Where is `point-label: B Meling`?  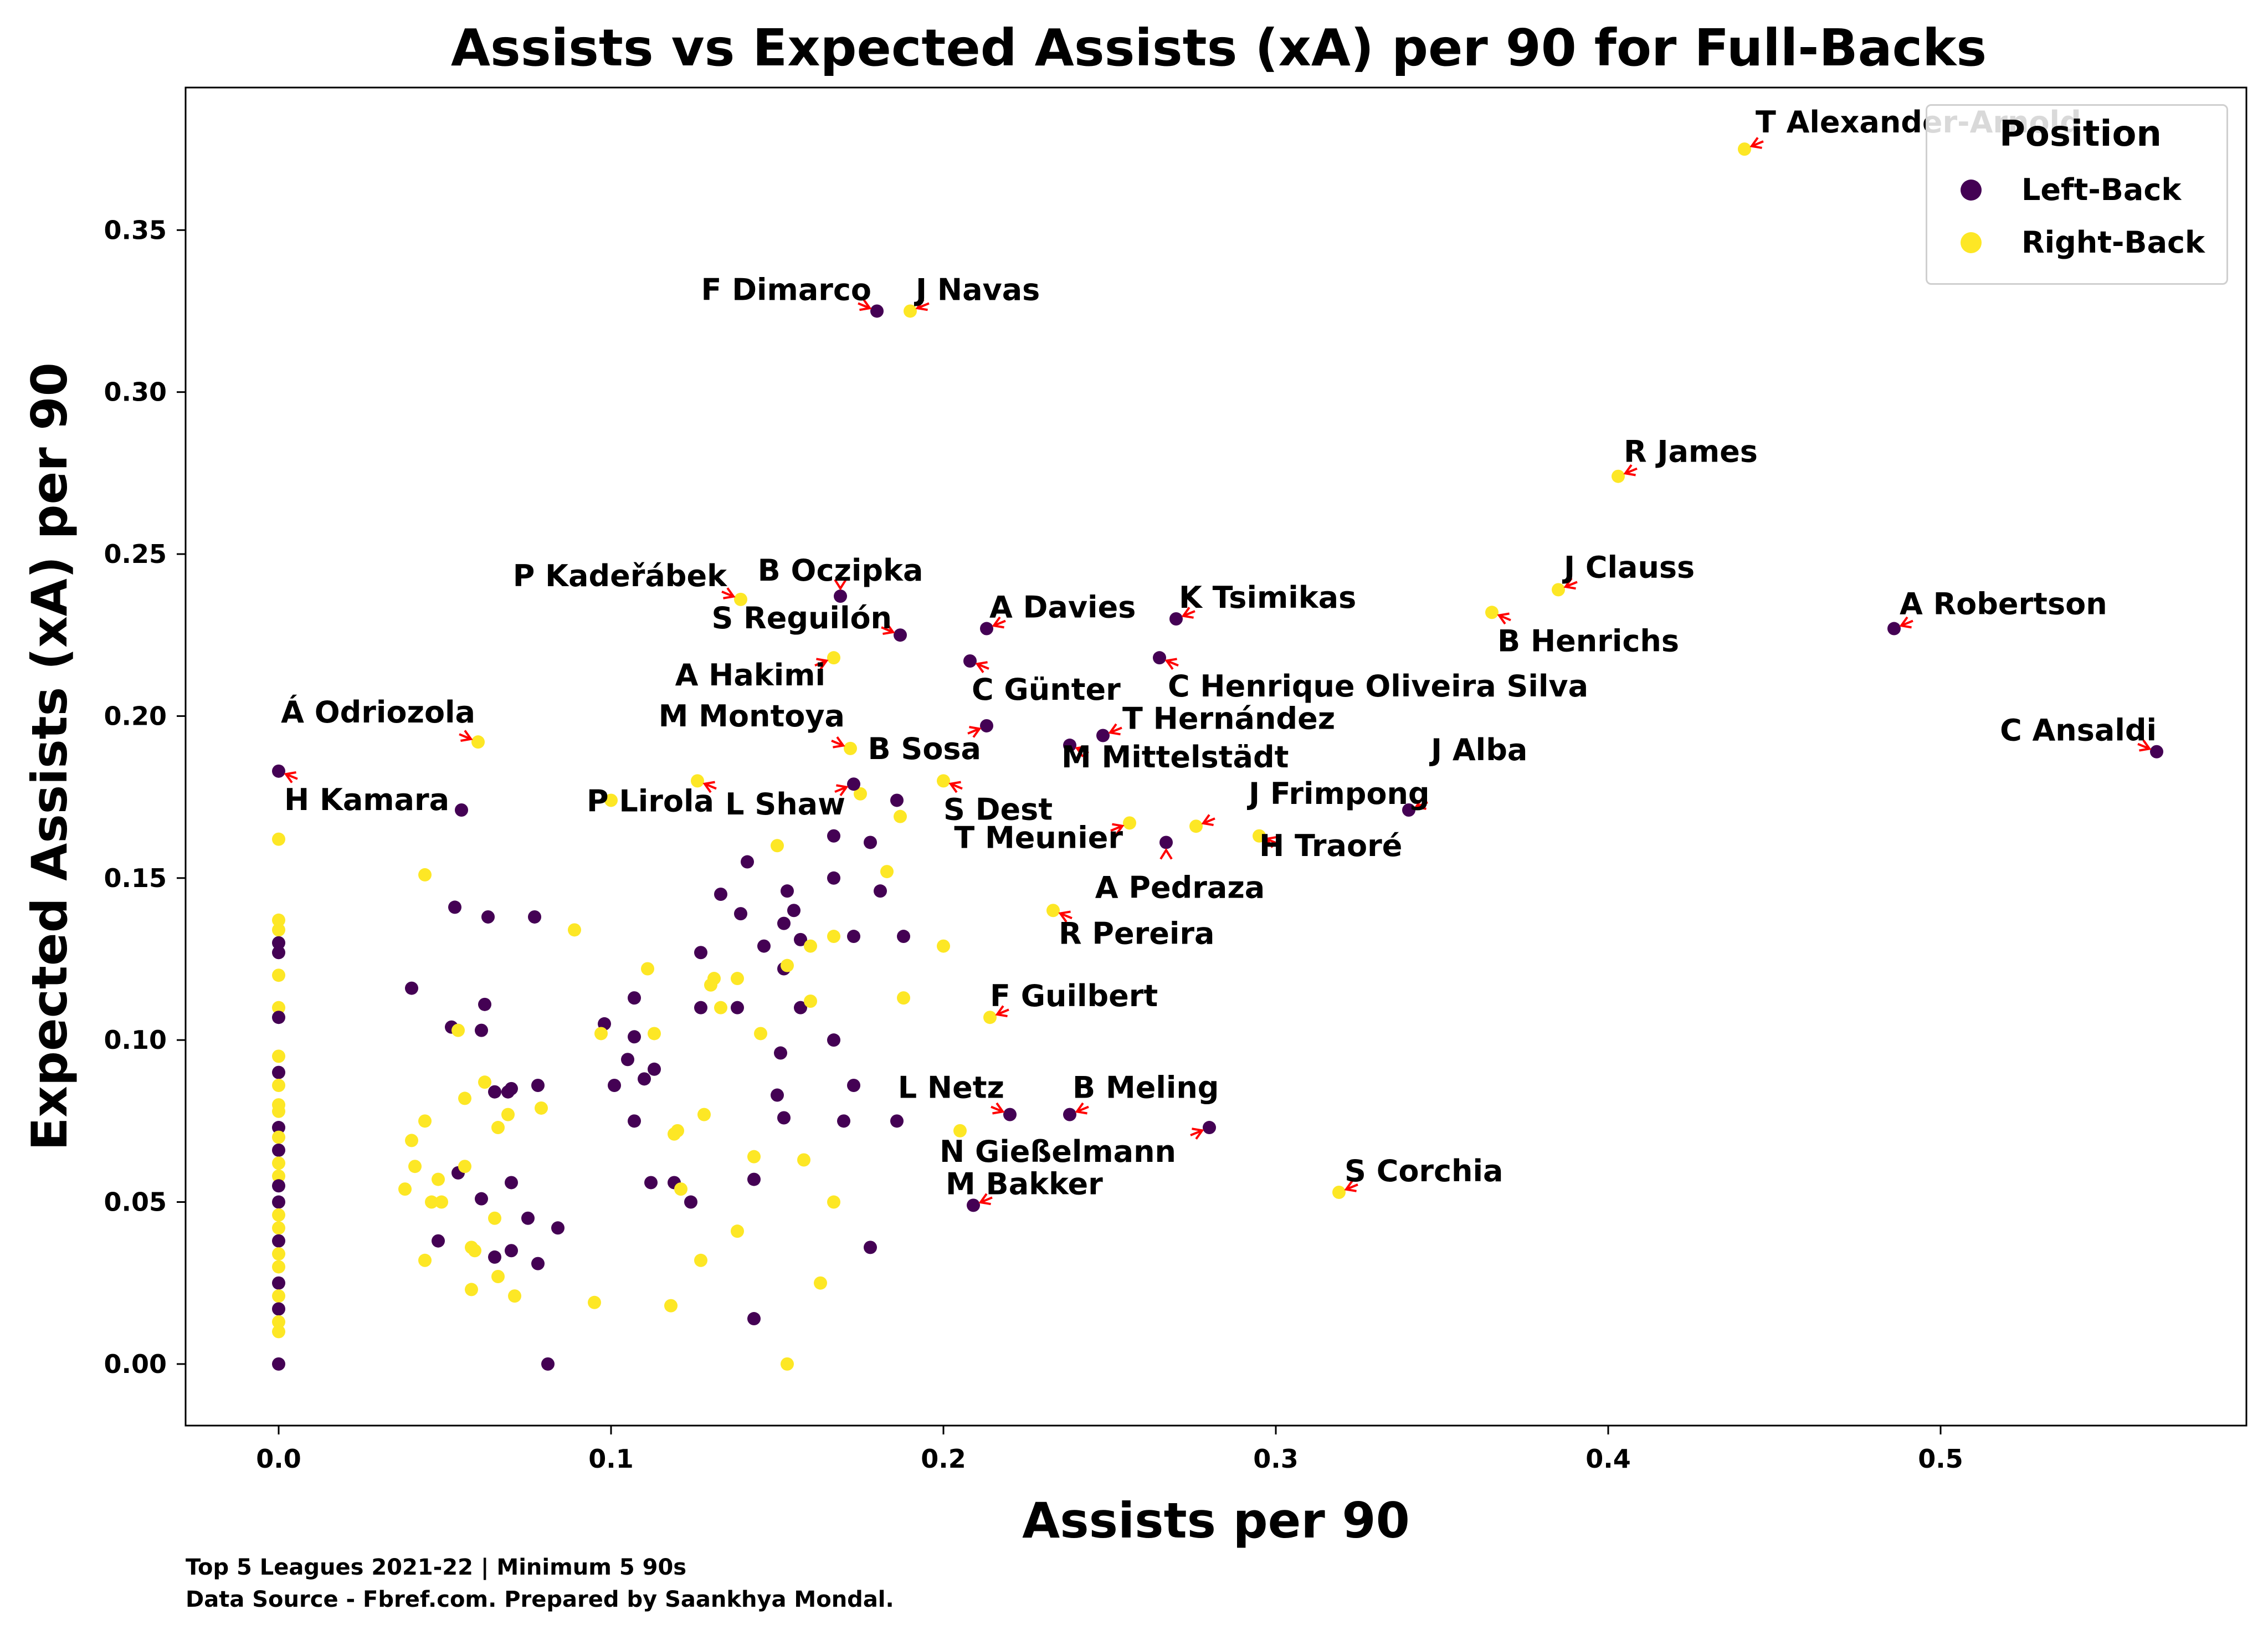 point-label: B Meling is located at coordinates (1146, 1087).